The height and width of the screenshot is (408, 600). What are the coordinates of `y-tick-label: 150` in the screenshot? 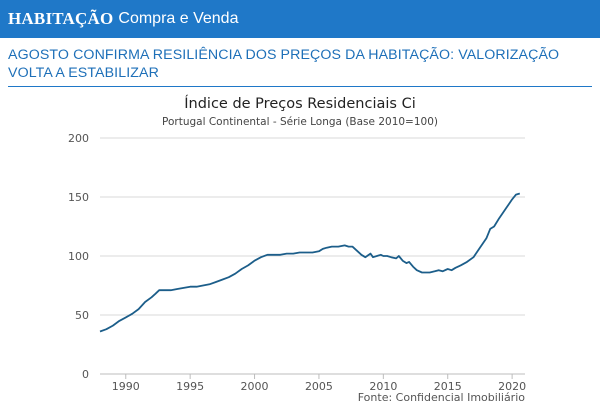 It's located at (78, 197).